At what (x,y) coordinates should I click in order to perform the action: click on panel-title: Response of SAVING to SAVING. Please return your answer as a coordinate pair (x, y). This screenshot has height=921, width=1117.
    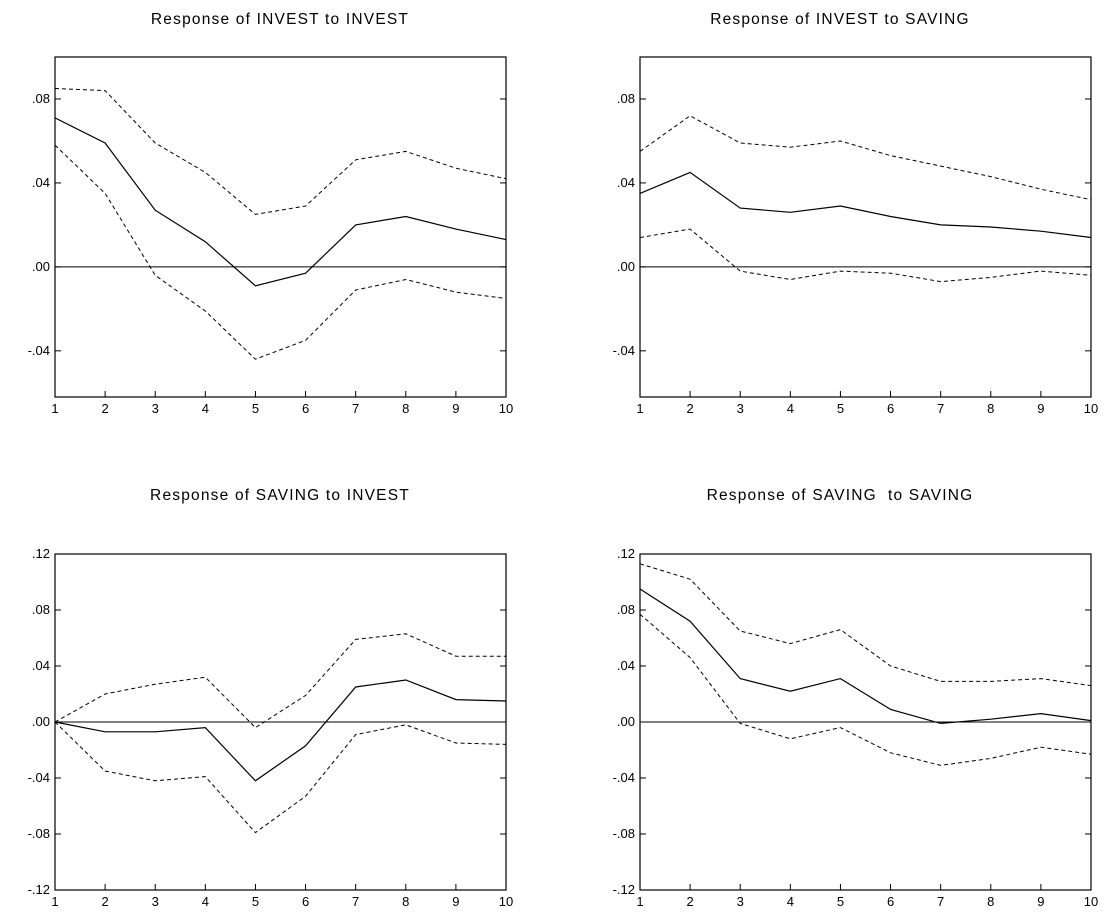
    Looking at the image, I should click on (840, 495).